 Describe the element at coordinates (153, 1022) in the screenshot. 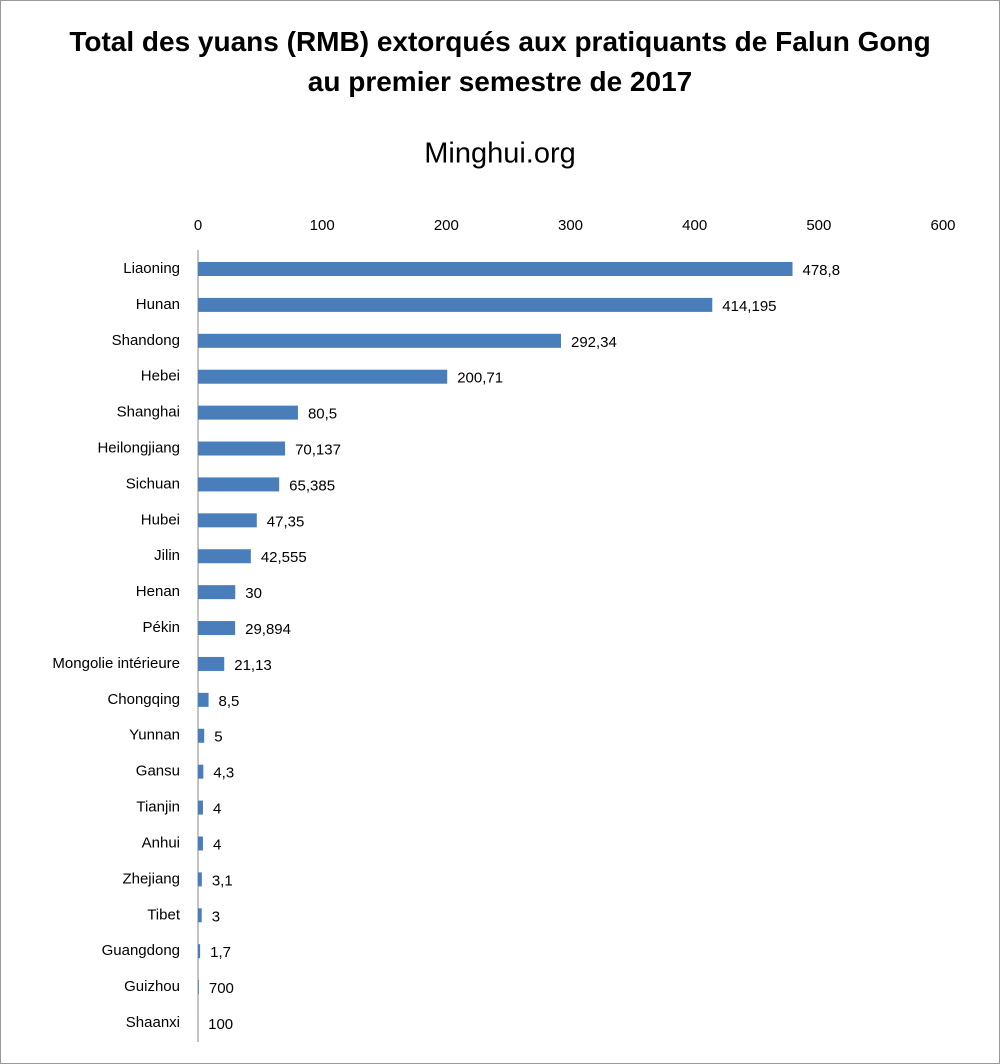

I see `y-tick-label: Shaanxi` at that location.